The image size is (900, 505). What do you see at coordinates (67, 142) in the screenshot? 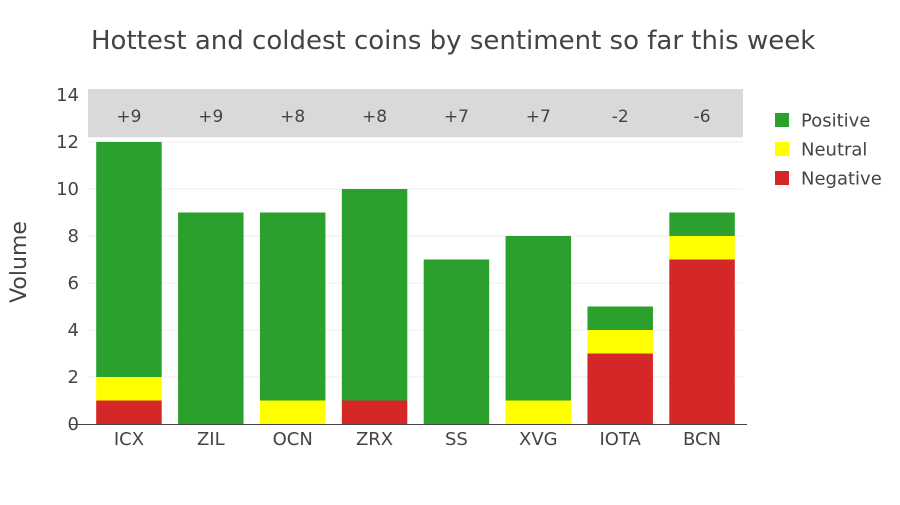
I see `y-tick-label: 12` at bounding box center [67, 142].